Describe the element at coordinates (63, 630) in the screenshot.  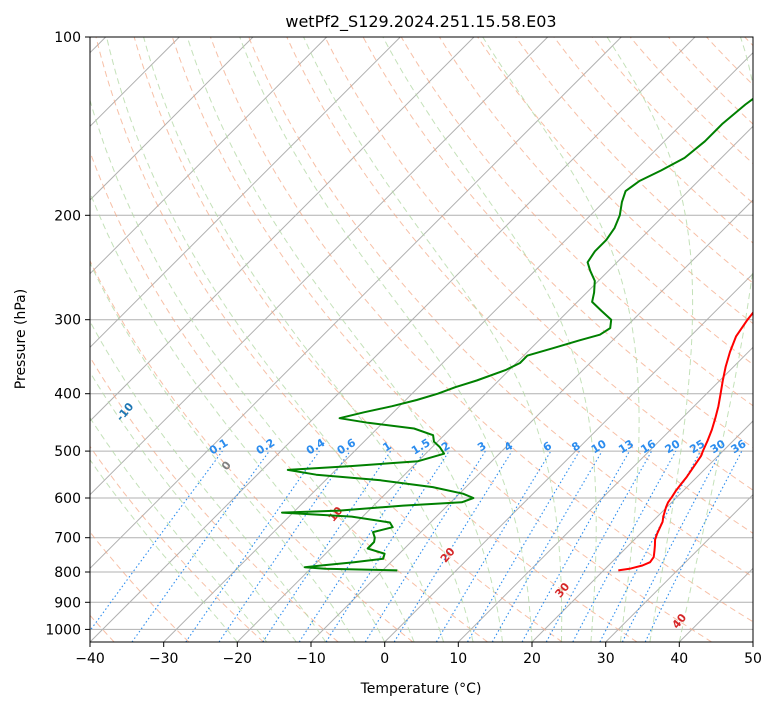
I see `y-tick-label: 1000` at that location.